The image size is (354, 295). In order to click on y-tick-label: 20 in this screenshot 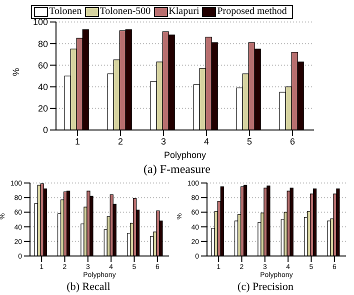, I will do `click(43, 109)`.